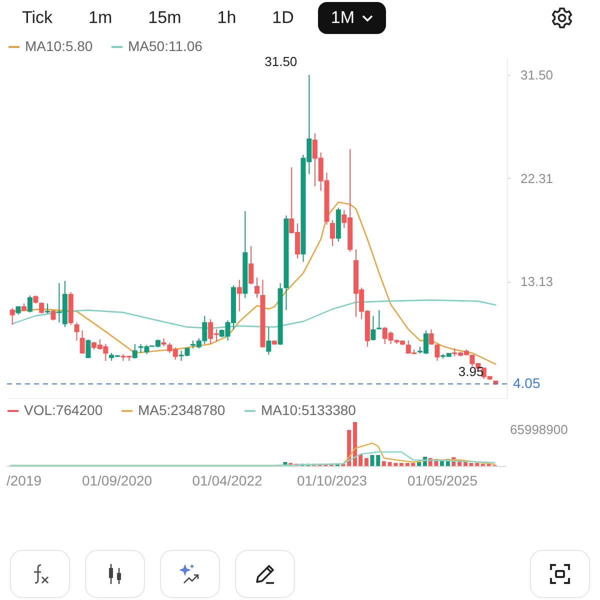  Describe the element at coordinates (342, 18) in the screenshot. I see `text: 1M` at that location.